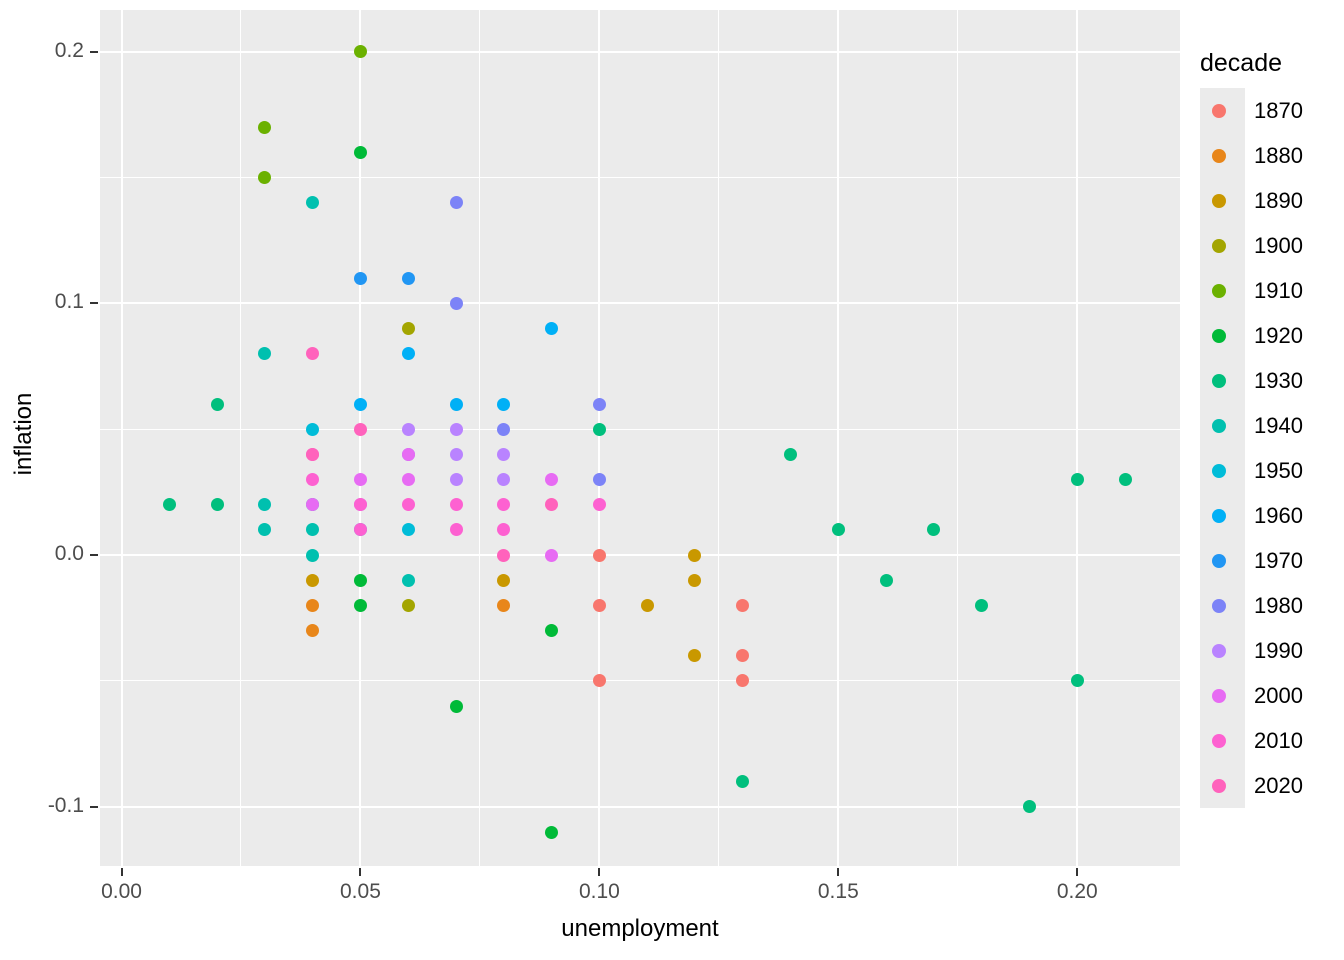 The image size is (1344, 960). What do you see at coordinates (1270, 110) in the screenshot?
I see `legend-item-1870: 1870` at bounding box center [1270, 110].